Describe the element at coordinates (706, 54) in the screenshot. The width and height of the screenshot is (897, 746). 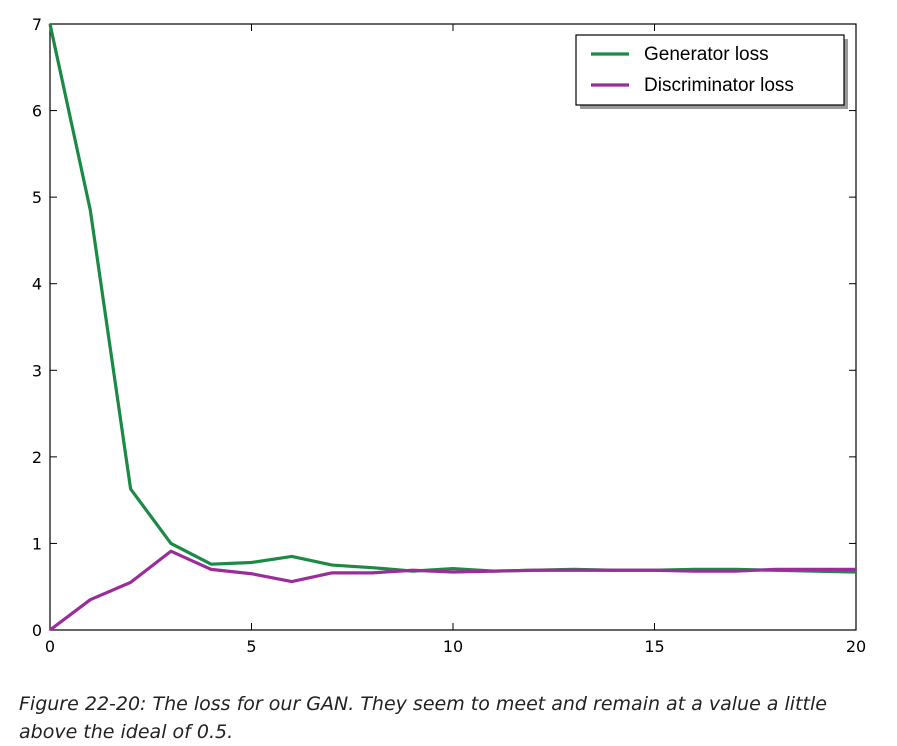
I see `legend-label: Generator loss` at that location.